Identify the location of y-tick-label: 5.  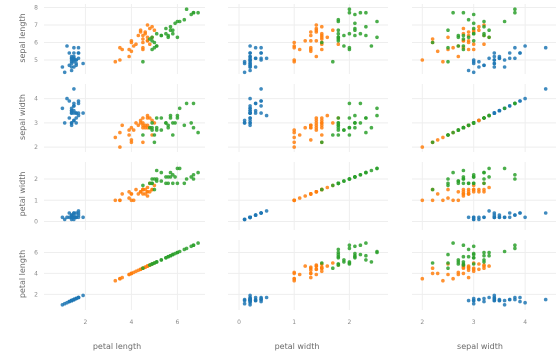
(36, 60).